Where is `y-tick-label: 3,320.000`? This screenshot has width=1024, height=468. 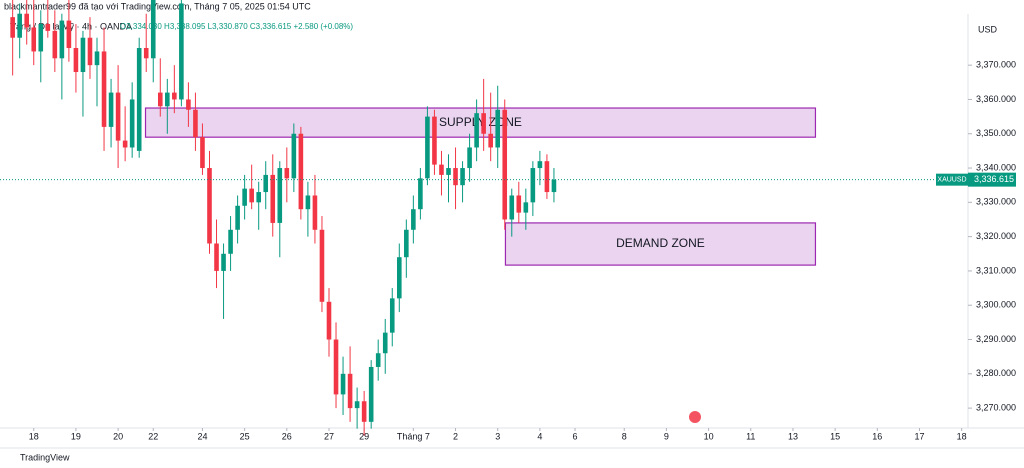 y-tick-label: 3,320.000 is located at coordinates (996, 236).